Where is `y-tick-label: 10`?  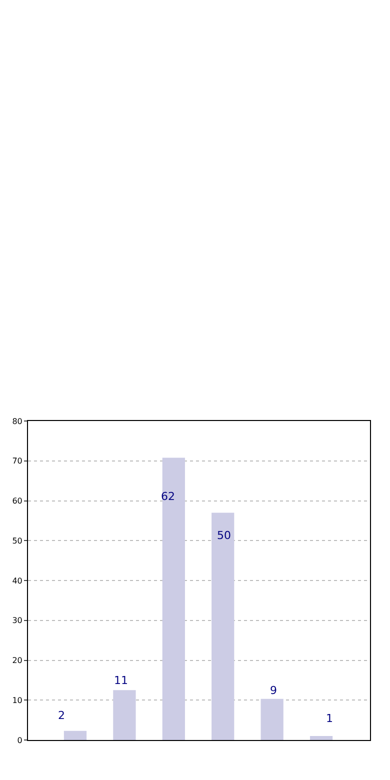 y-tick-label: 10 is located at coordinates (17, 700).